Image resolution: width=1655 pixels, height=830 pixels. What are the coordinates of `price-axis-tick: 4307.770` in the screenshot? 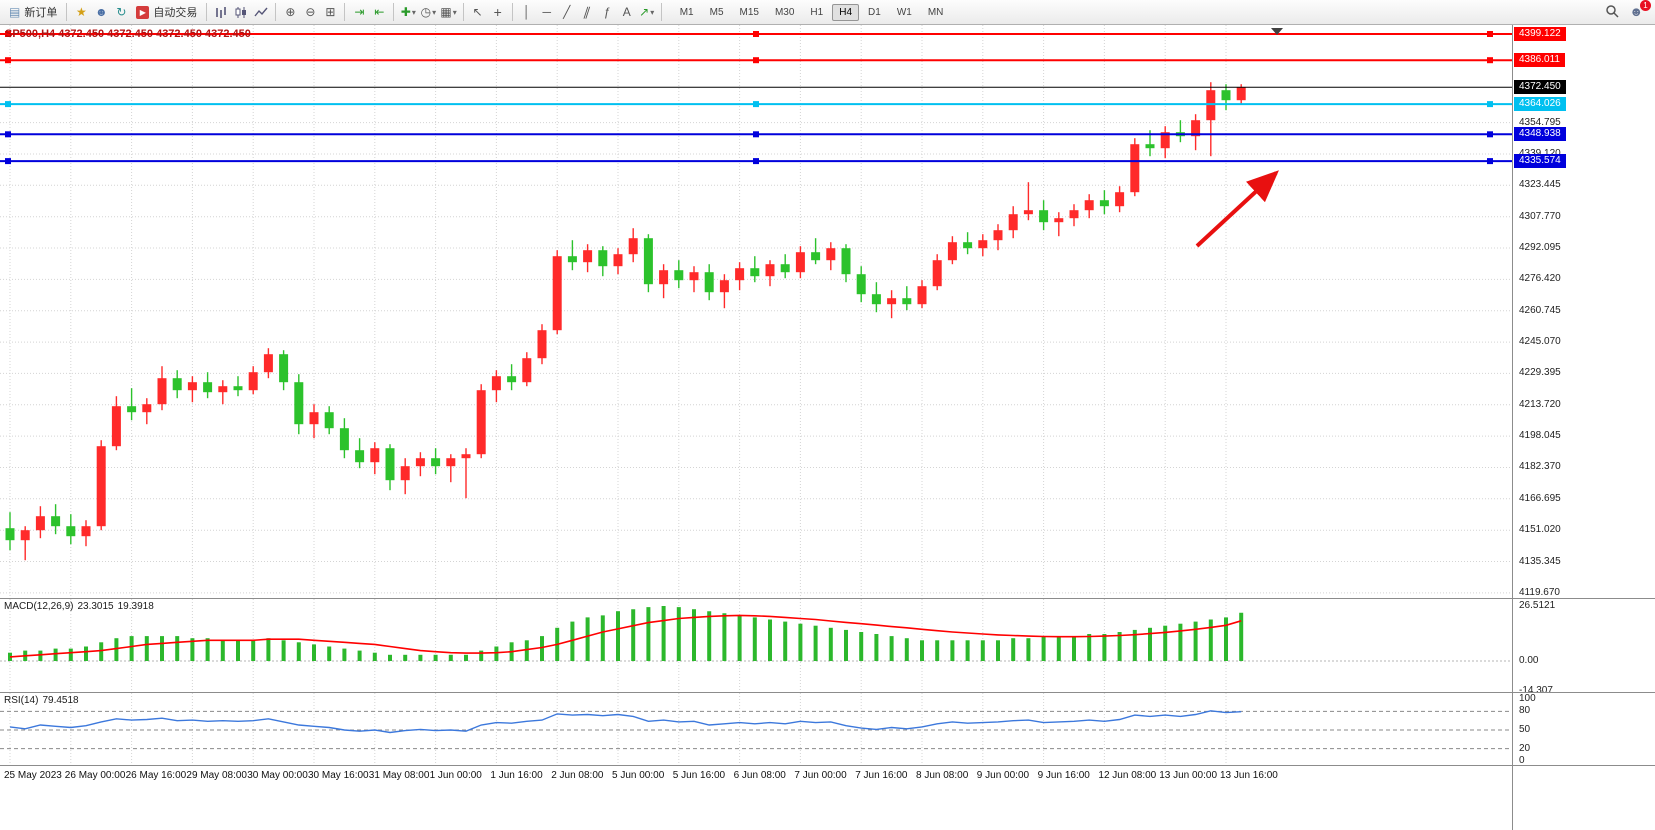 It's located at (1540, 216).